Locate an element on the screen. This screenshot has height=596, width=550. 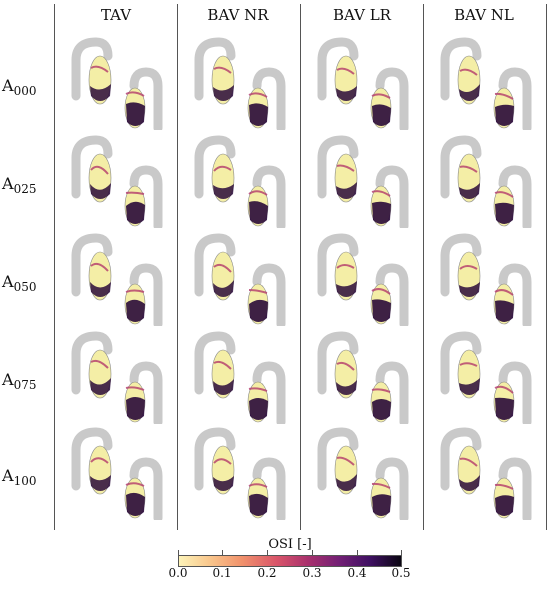
row-label-a075: A075 is located at coordinates (19, 381).